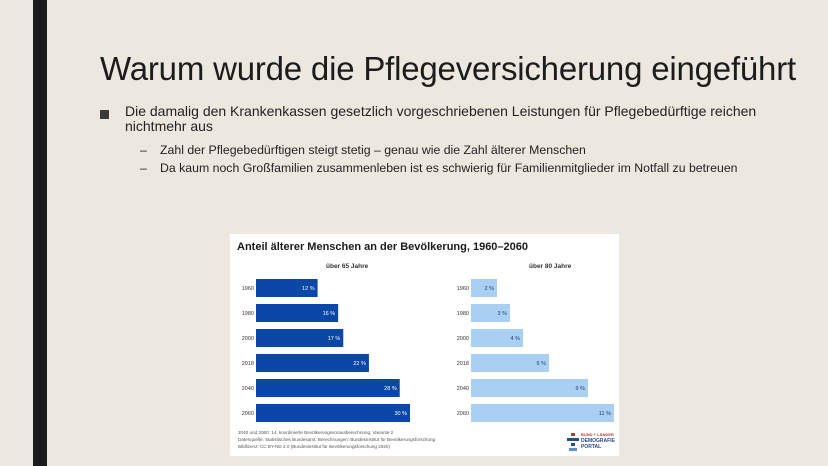 Image resolution: width=828 pixels, height=466 pixels. What do you see at coordinates (591, 447) in the screenshot?
I see `logo-line-3: PORTAL` at bounding box center [591, 447].